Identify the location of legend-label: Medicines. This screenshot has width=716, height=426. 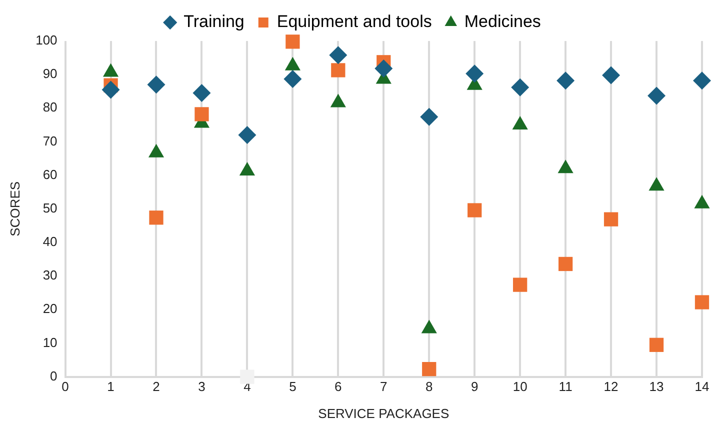
(502, 22).